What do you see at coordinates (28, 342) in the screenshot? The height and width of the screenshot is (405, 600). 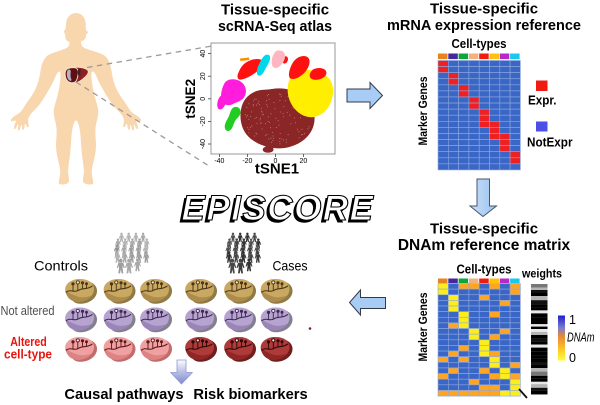 I see `svg-text: Altered` at bounding box center [28, 342].